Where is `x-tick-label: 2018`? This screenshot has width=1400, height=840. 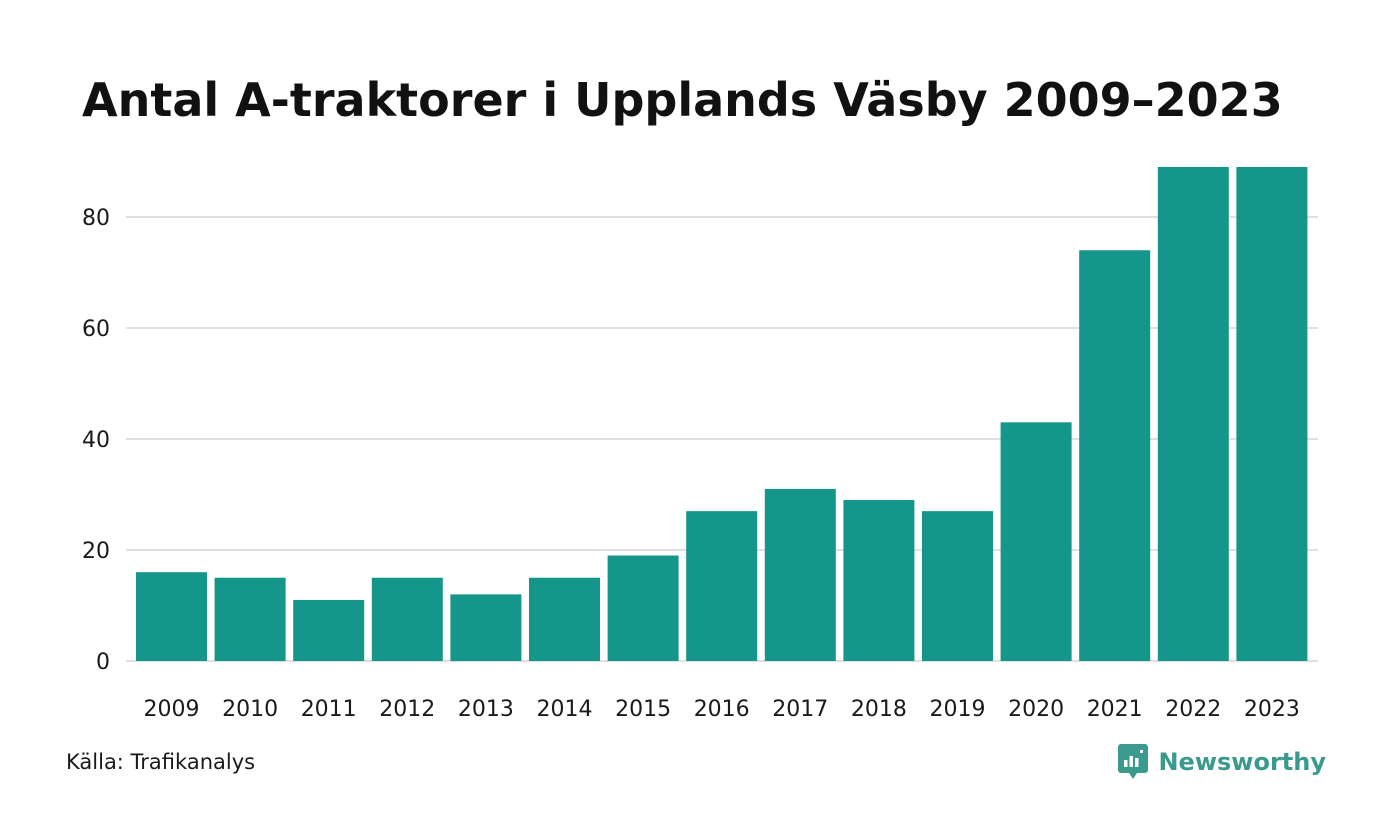
x-tick-label: 2018 is located at coordinates (879, 709).